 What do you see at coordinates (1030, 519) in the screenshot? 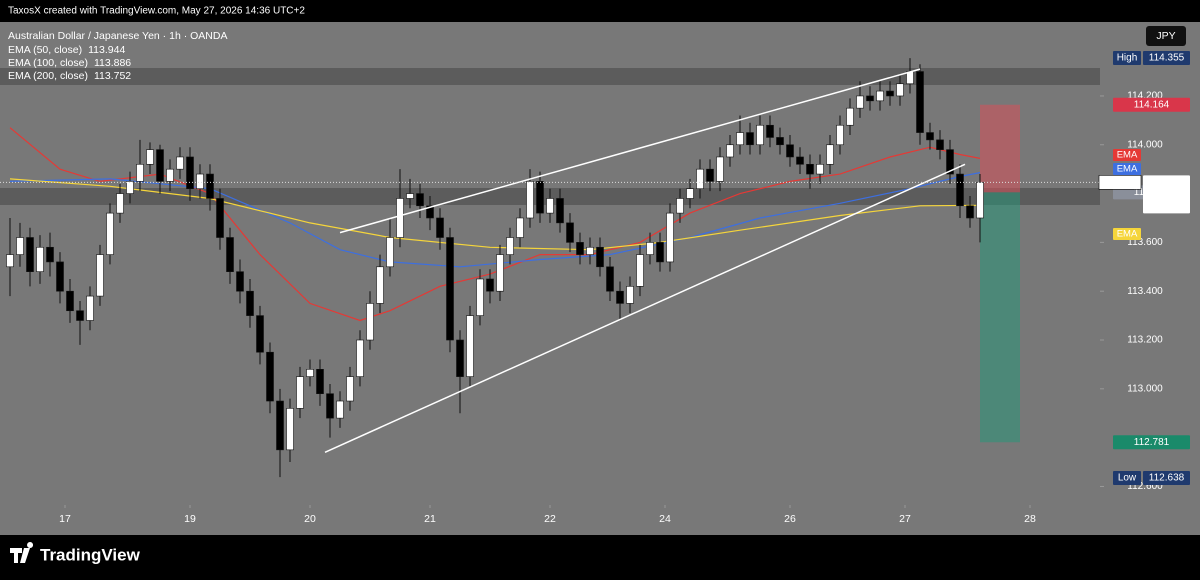
I see `x-tick-label: 28` at bounding box center [1030, 519].